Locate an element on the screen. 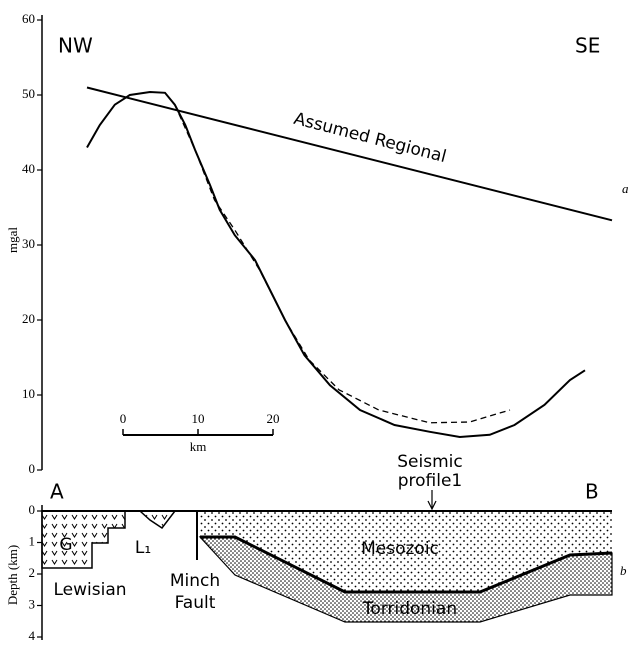  y-tick-label: 60 is located at coordinates (28, 18).